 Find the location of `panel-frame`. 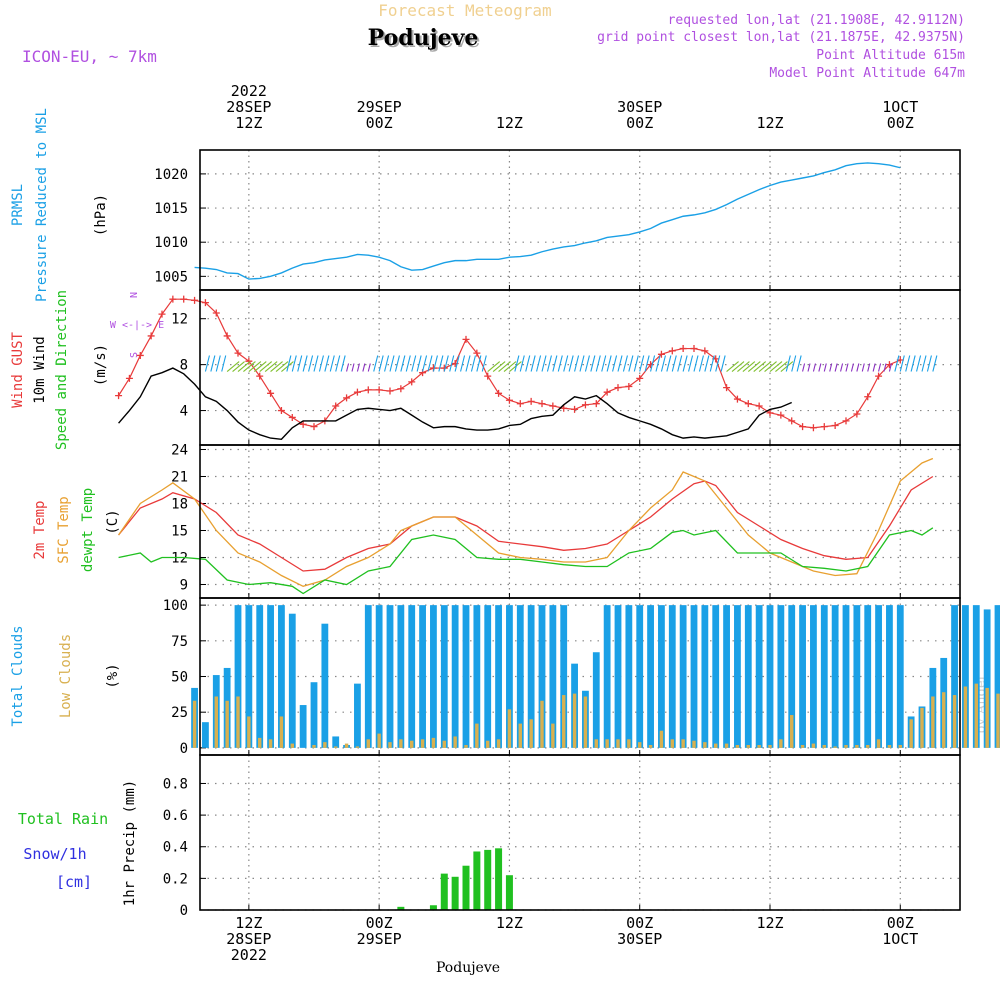

panel-frame is located at coordinates (580, 220).